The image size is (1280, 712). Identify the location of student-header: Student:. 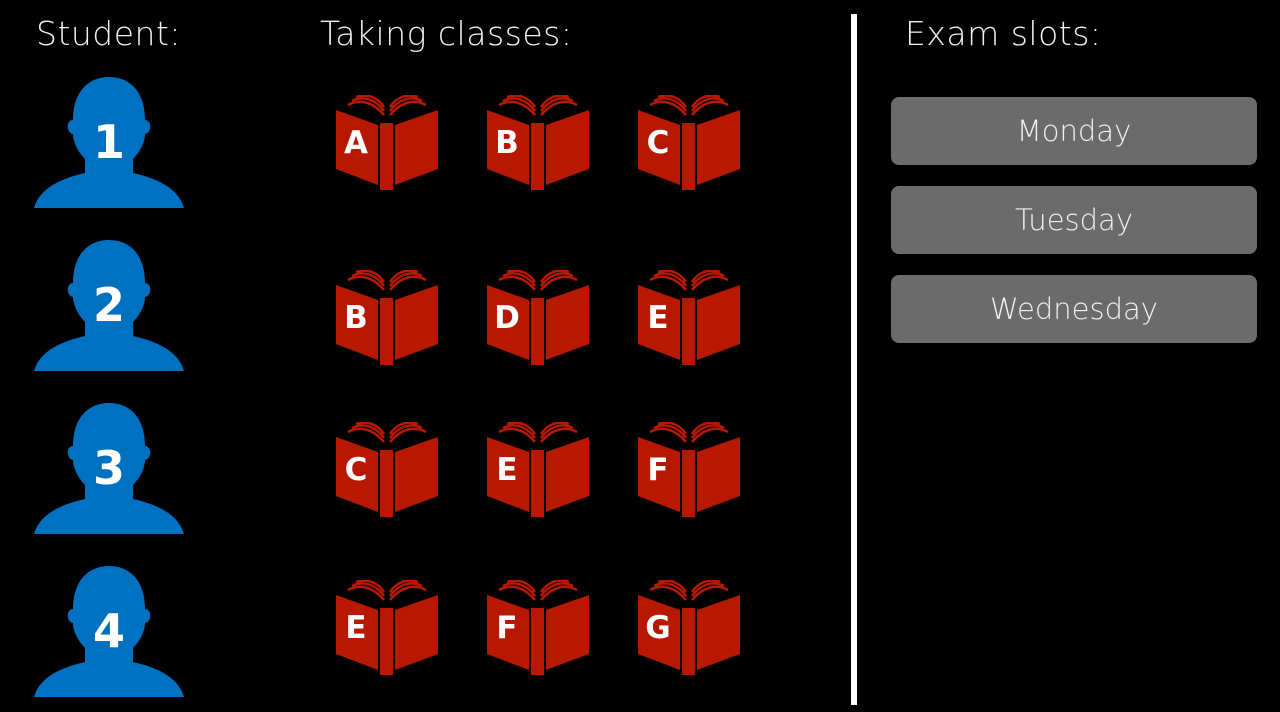
(109, 33).